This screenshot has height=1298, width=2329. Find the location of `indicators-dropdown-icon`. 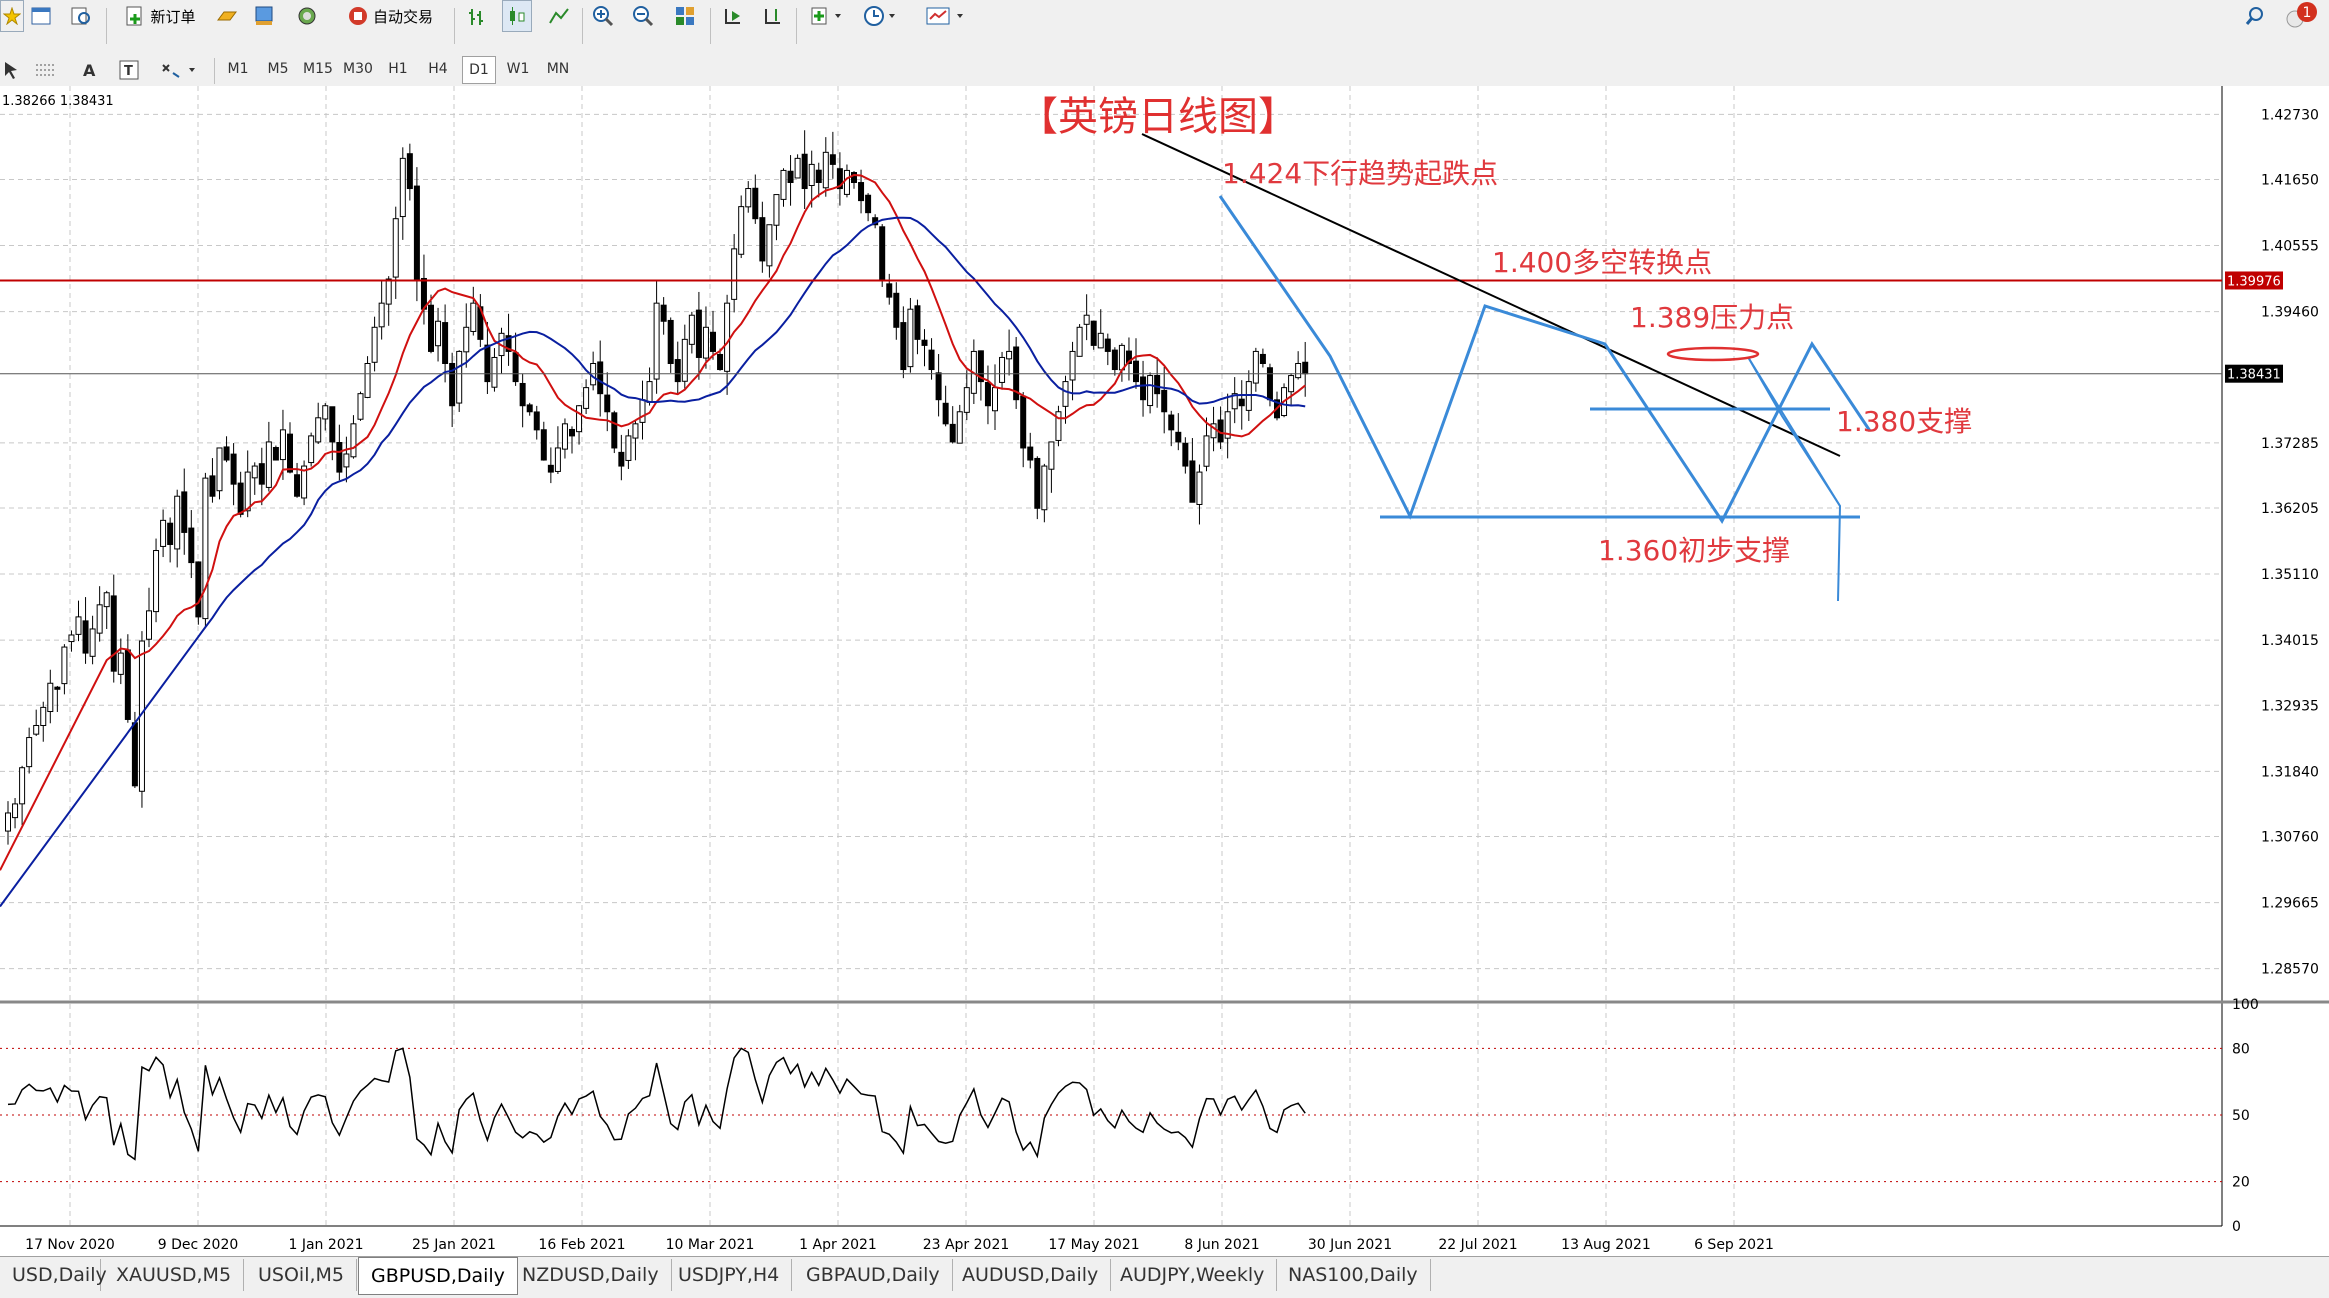

indicators-dropdown-icon is located at coordinates (827, 16).